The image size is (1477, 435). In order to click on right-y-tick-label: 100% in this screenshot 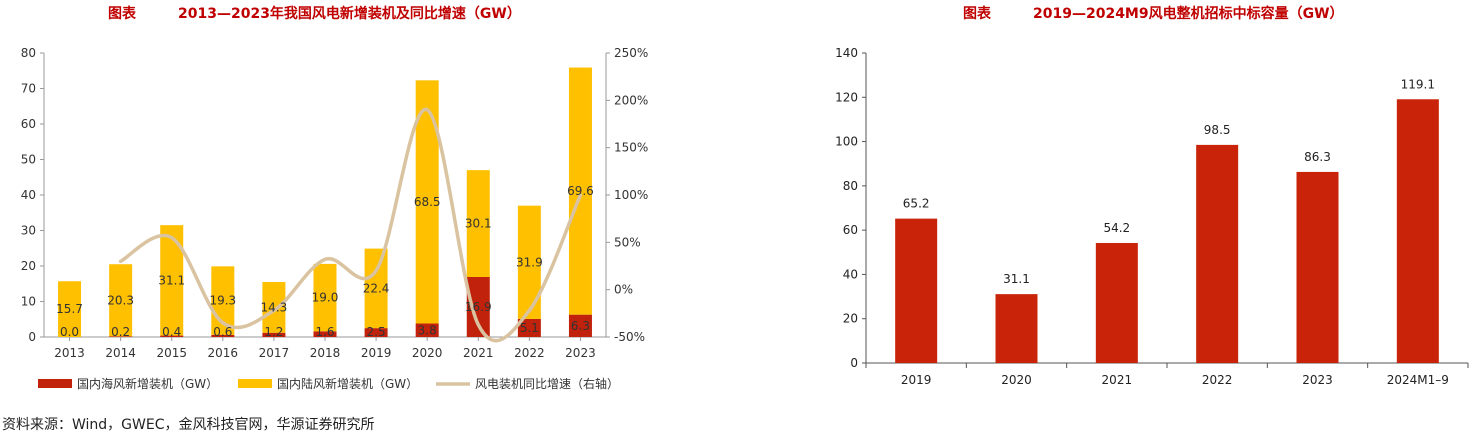, I will do `click(631, 195)`.